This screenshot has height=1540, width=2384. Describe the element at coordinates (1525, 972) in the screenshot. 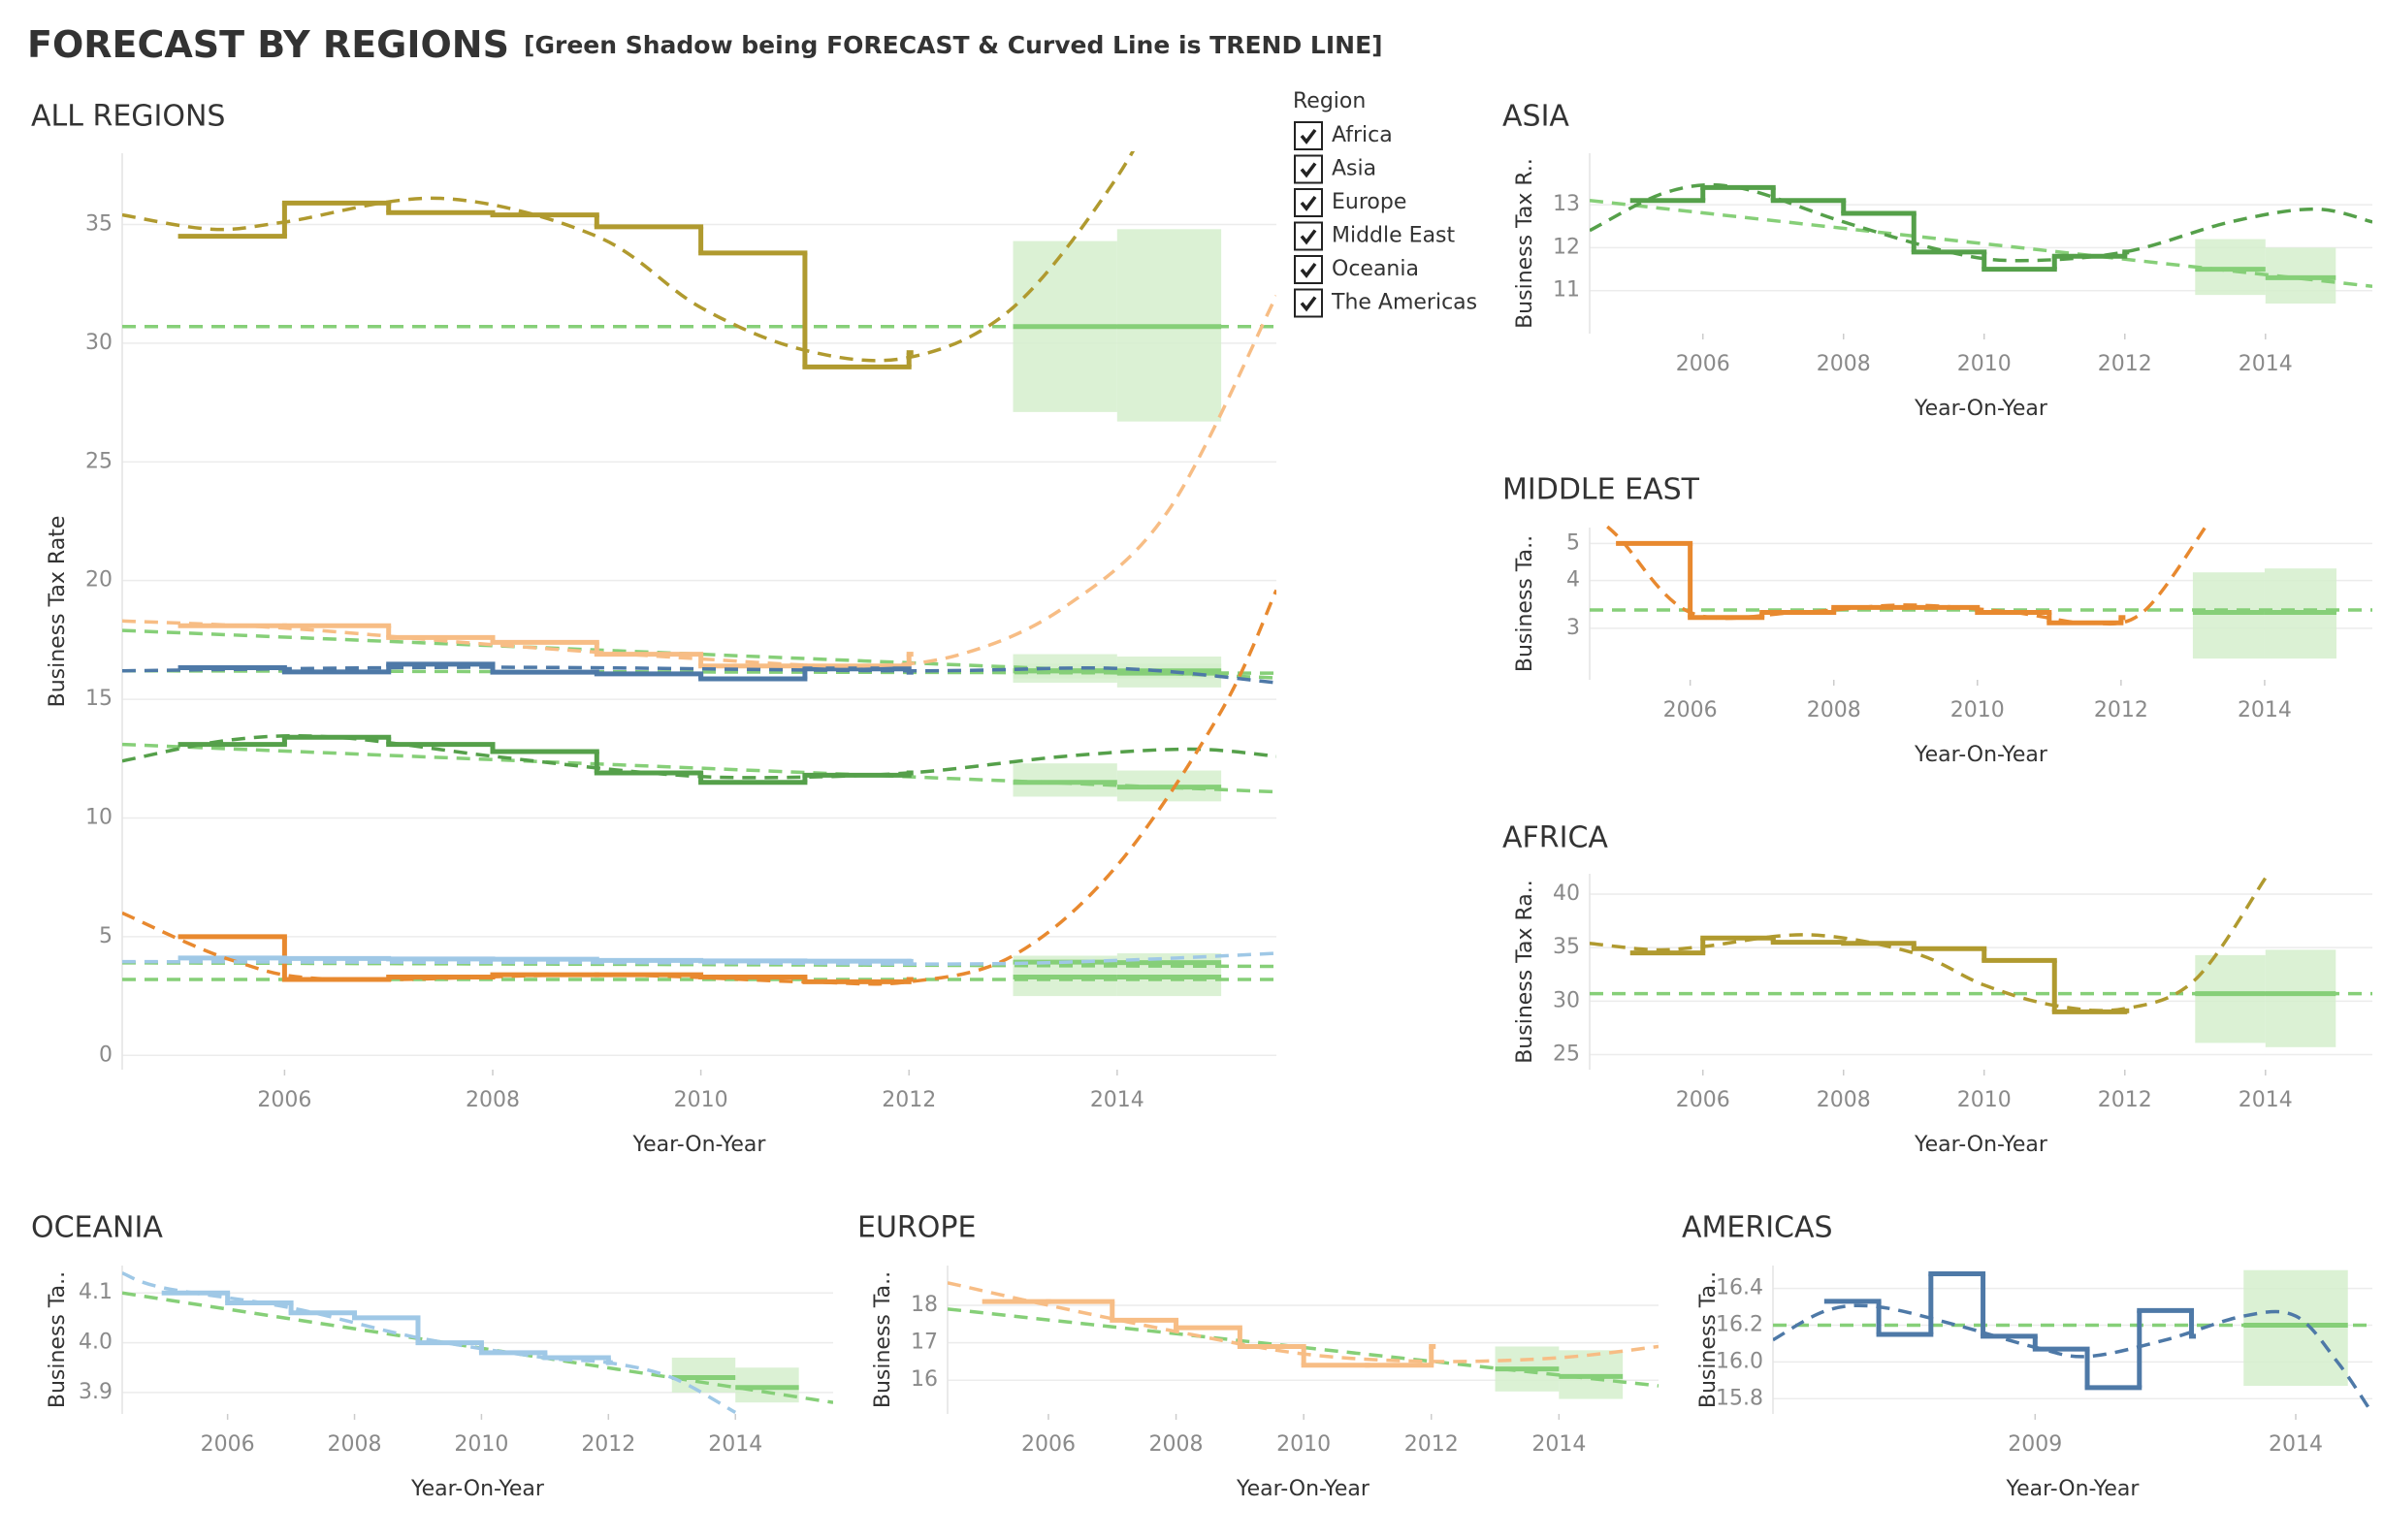

I see `y-axis-label: Business Tax Ra..` at that location.